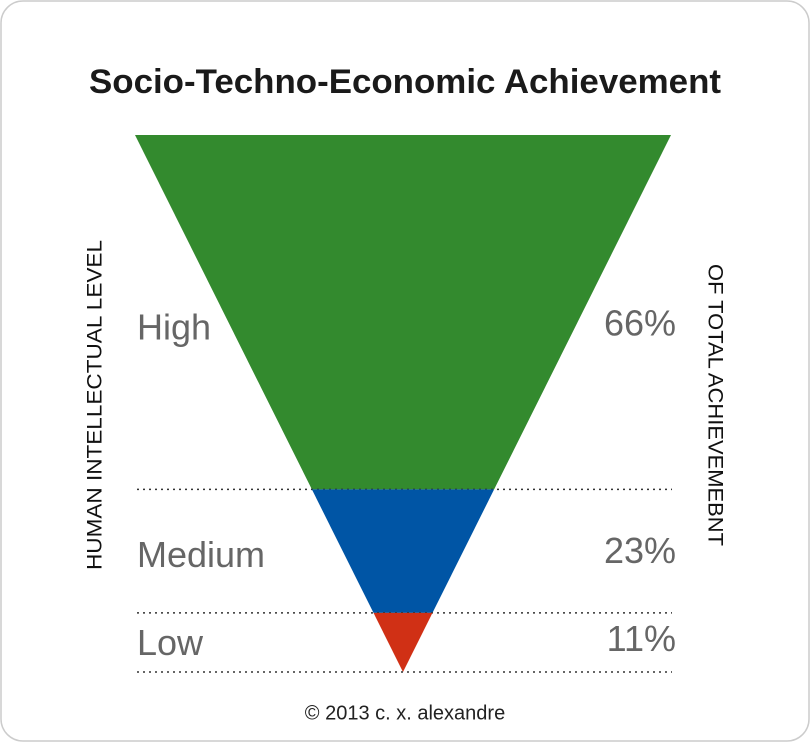 This screenshot has height=742, width=810. I want to click on category-label: Low, so click(170, 642).